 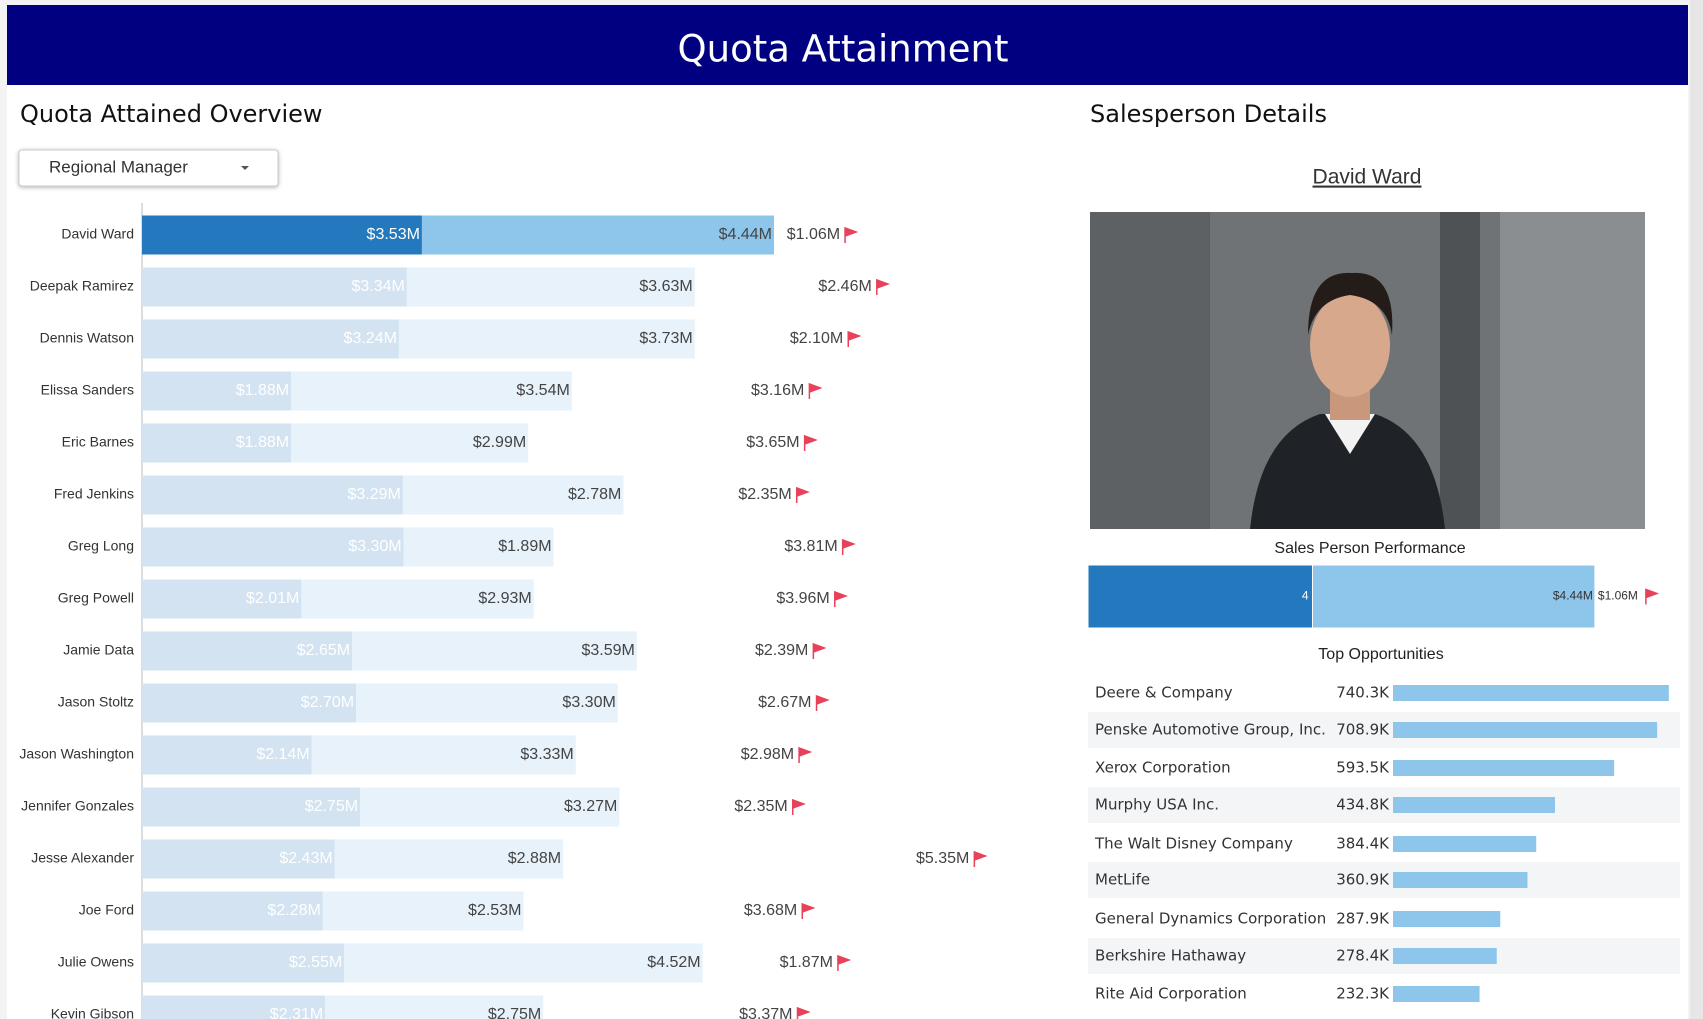 What do you see at coordinates (1696, 509) in the screenshot?
I see `scrollbar` at bounding box center [1696, 509].